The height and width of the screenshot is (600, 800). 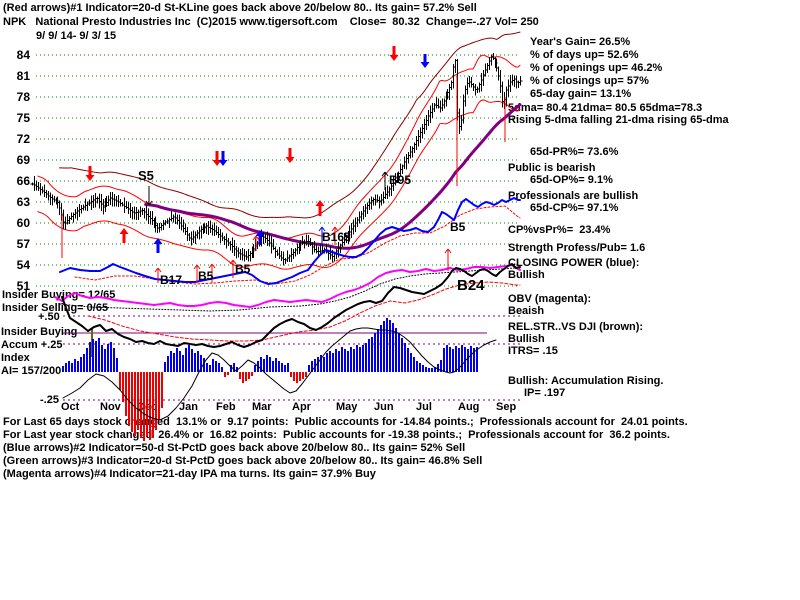 I want to click on month-label: Jun, so click(x=384, y=407).